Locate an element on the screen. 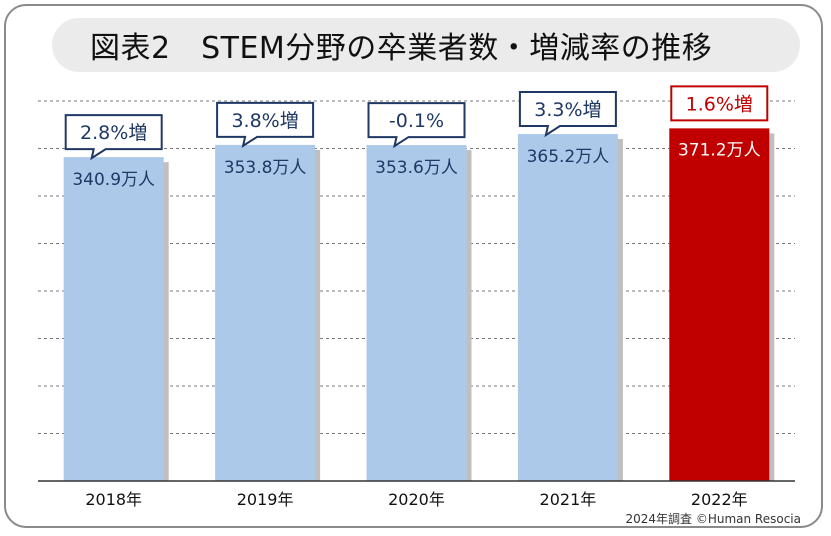  bar-value-label: 365.2万人 is located at coordinates (568, 157).